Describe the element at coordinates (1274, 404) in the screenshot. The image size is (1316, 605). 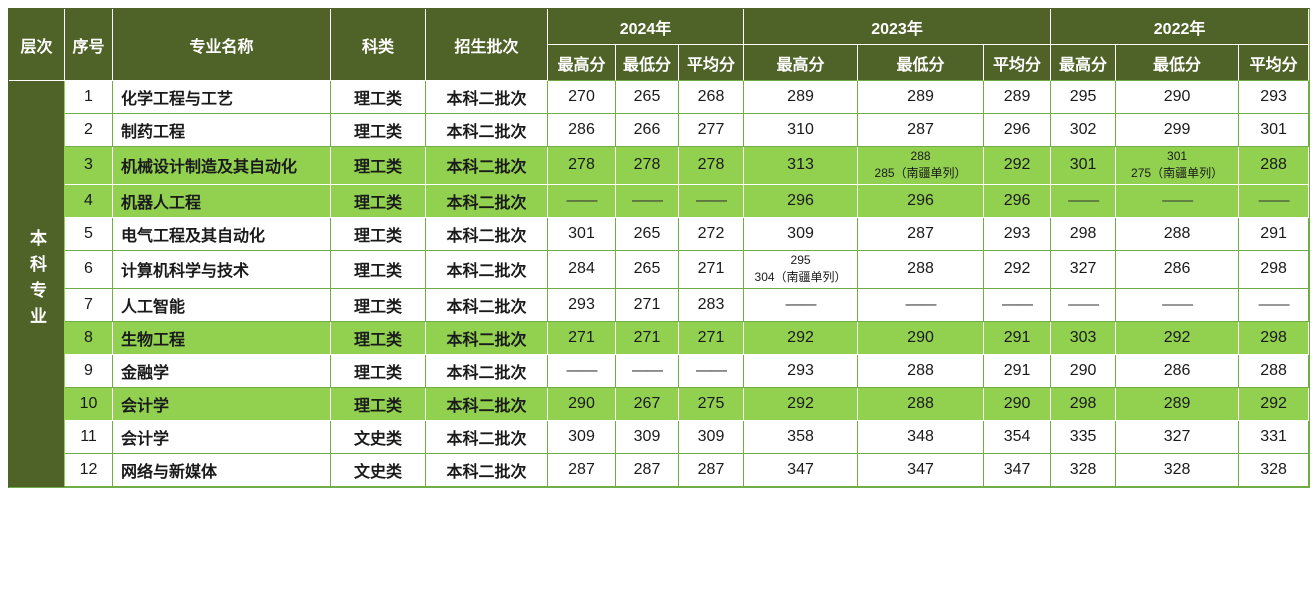
I see `score-cell-2022-avg: 292` at that location.